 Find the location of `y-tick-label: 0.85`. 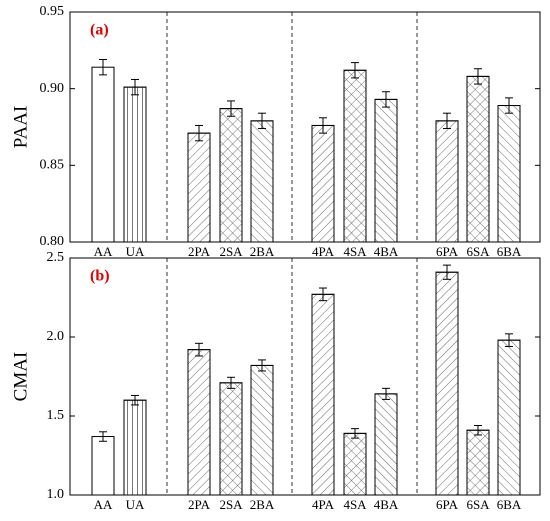

y-tick-label: 0.85 is located at coordinates (52, 165).